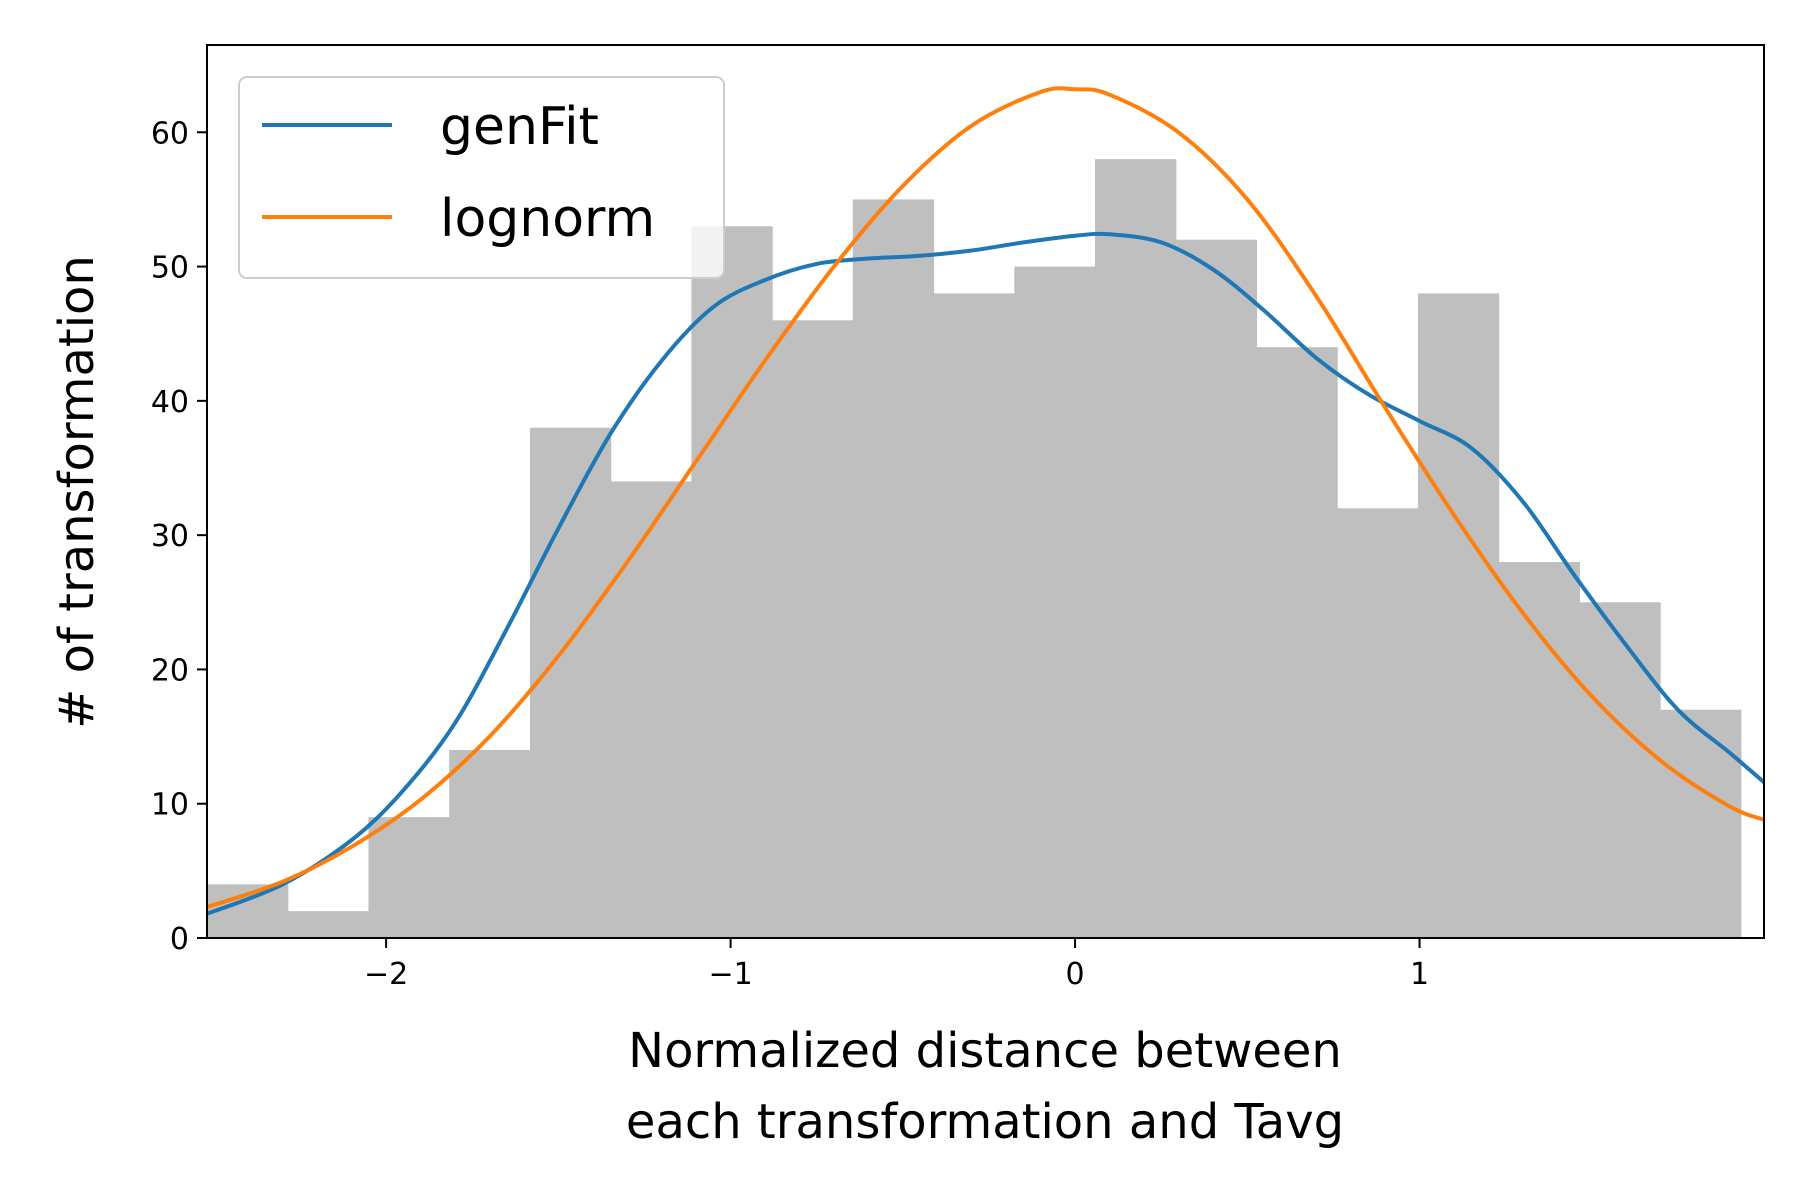 Image resolution: width=1800 pixels, height=1200 pixels. What do you see at coordinates (170, 536) in the screenshot?
I see `y-tick-label: 30` at bounding box center [170, 536].